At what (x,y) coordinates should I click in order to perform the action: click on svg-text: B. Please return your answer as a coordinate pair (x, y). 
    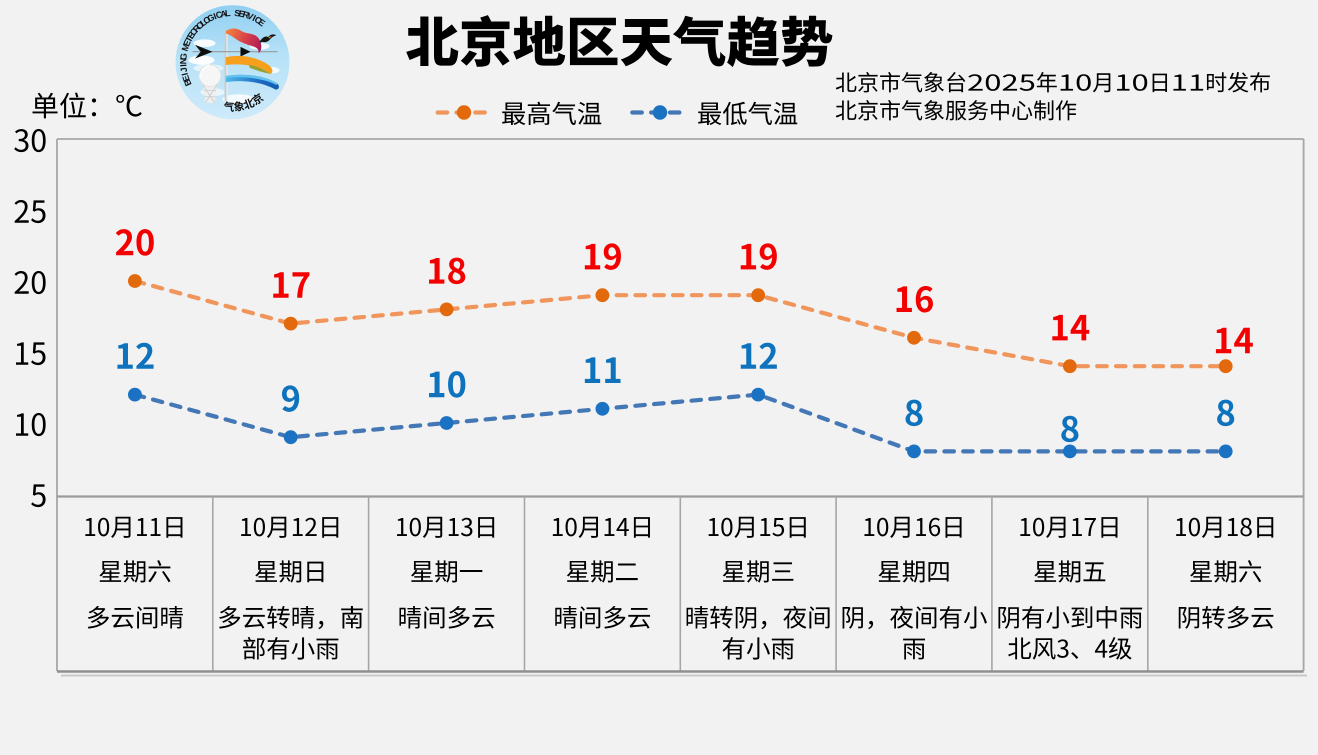
    Looking at the image, I should click on (188, 82).